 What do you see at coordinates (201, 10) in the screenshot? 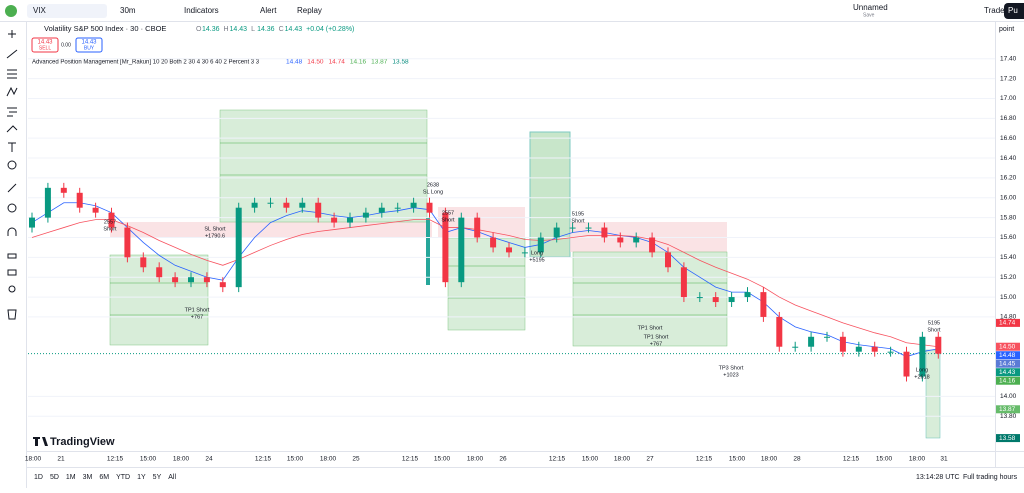
I see `indicators-button: Indicators` at bounding box center [201, 10].